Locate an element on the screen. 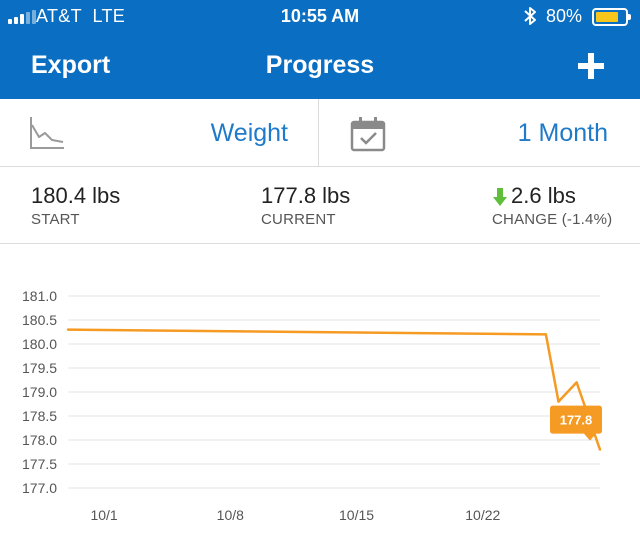  current-label: CURRENT is located at coordinates (298, 219).